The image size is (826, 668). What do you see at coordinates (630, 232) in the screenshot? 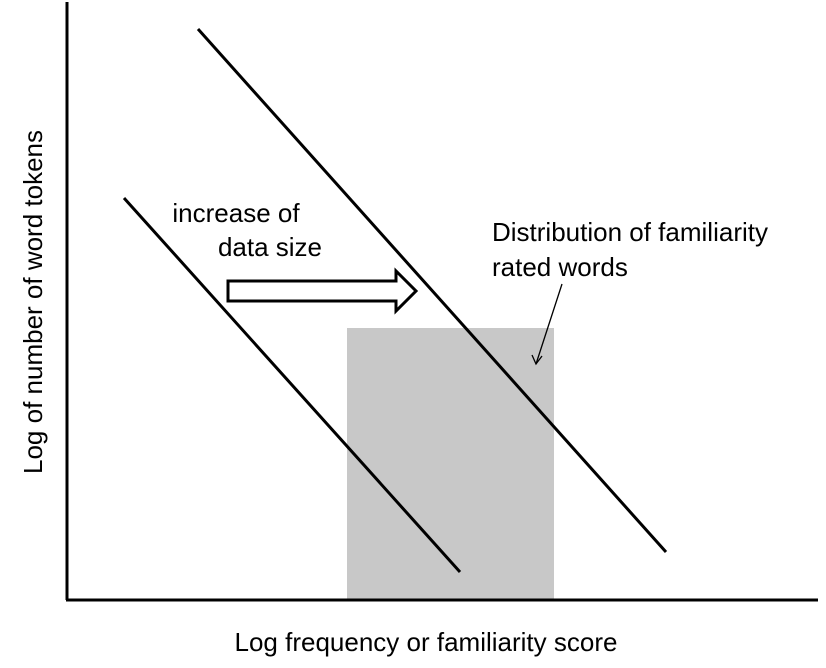
I see `distribution-label-line1: Distribution of familiarity` at bounding box center [630, 232].